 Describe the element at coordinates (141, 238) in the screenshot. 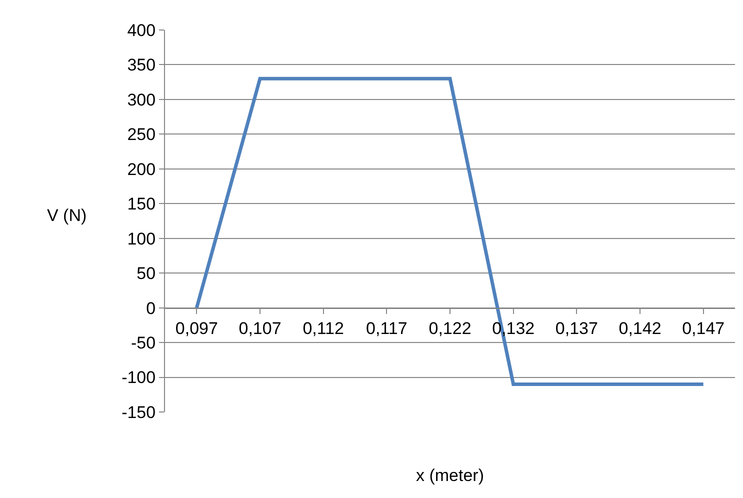

I see `y-tick-label: 100` at that location.